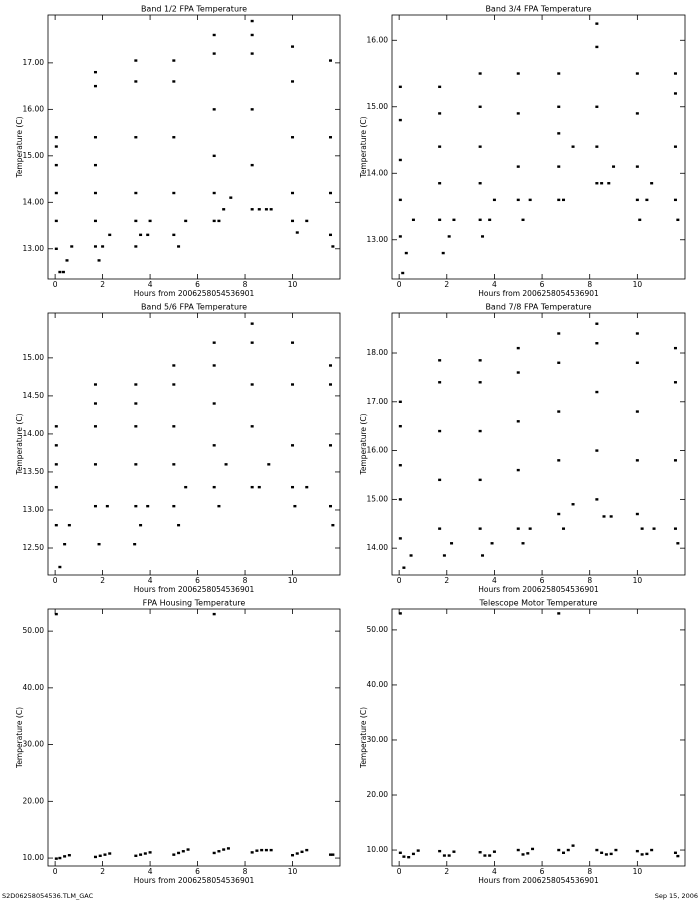  I want to click on y-tick-label: 16.00, so click(378, 39).